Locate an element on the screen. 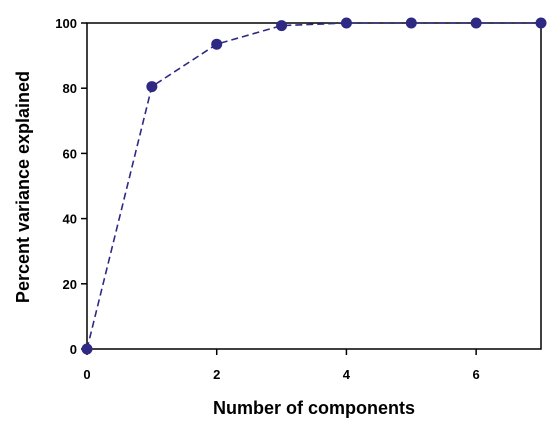 This screenshot has height=434, width=550. x-tick-label: 0 is located at coordinates (86, 374).